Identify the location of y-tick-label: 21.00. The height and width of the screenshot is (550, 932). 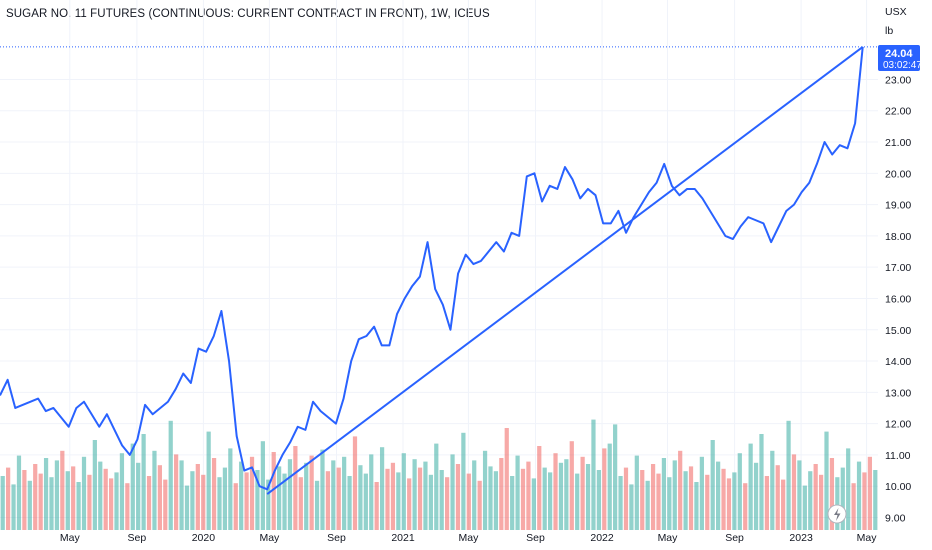
(898, 143).